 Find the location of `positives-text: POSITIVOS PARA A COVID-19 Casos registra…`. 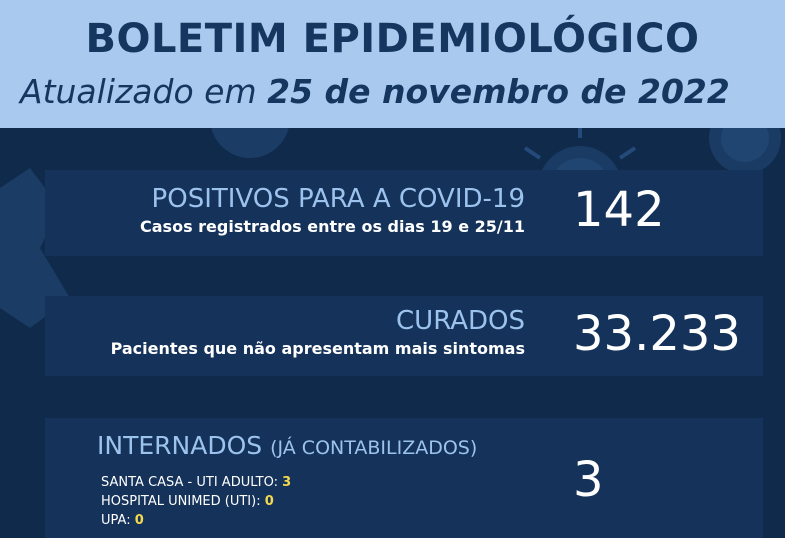

positives-text: POSITIVOS PARA A COVID-19 Casos registra… is located at coordinates (332, 210).